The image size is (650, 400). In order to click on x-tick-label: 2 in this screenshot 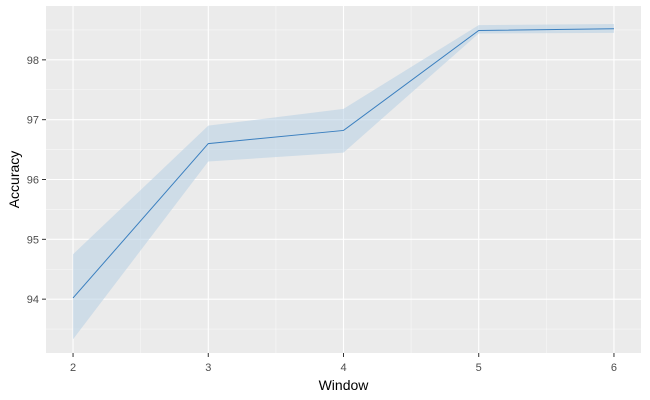, I will do `click(73, 368)`.